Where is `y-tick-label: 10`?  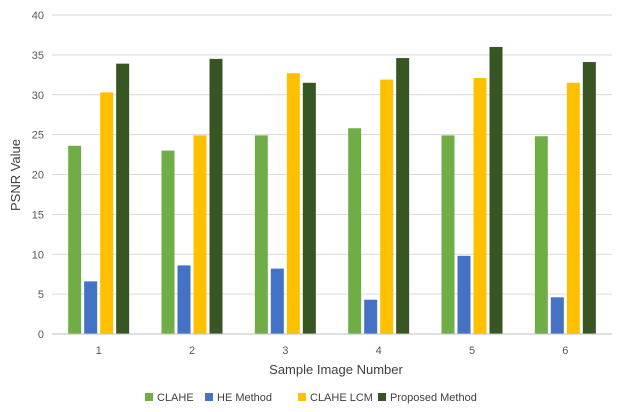 y-tick-label: 10 is located at coordinates (38, 255).